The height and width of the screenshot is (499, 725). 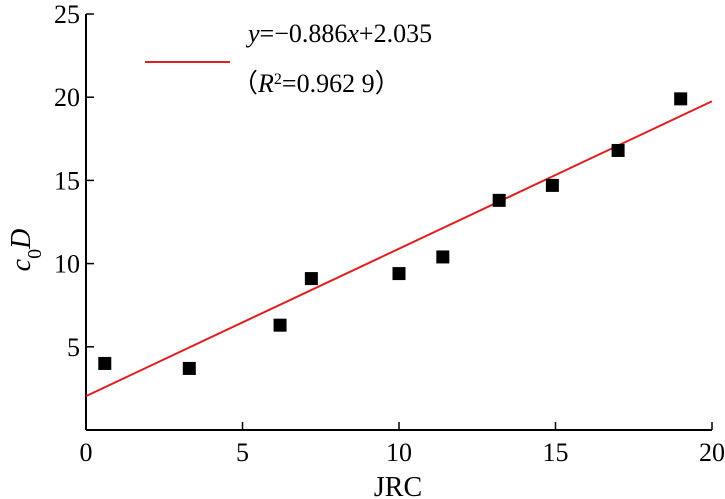 I want to click on y-tick-label: 10, so click(x=67, y=264).